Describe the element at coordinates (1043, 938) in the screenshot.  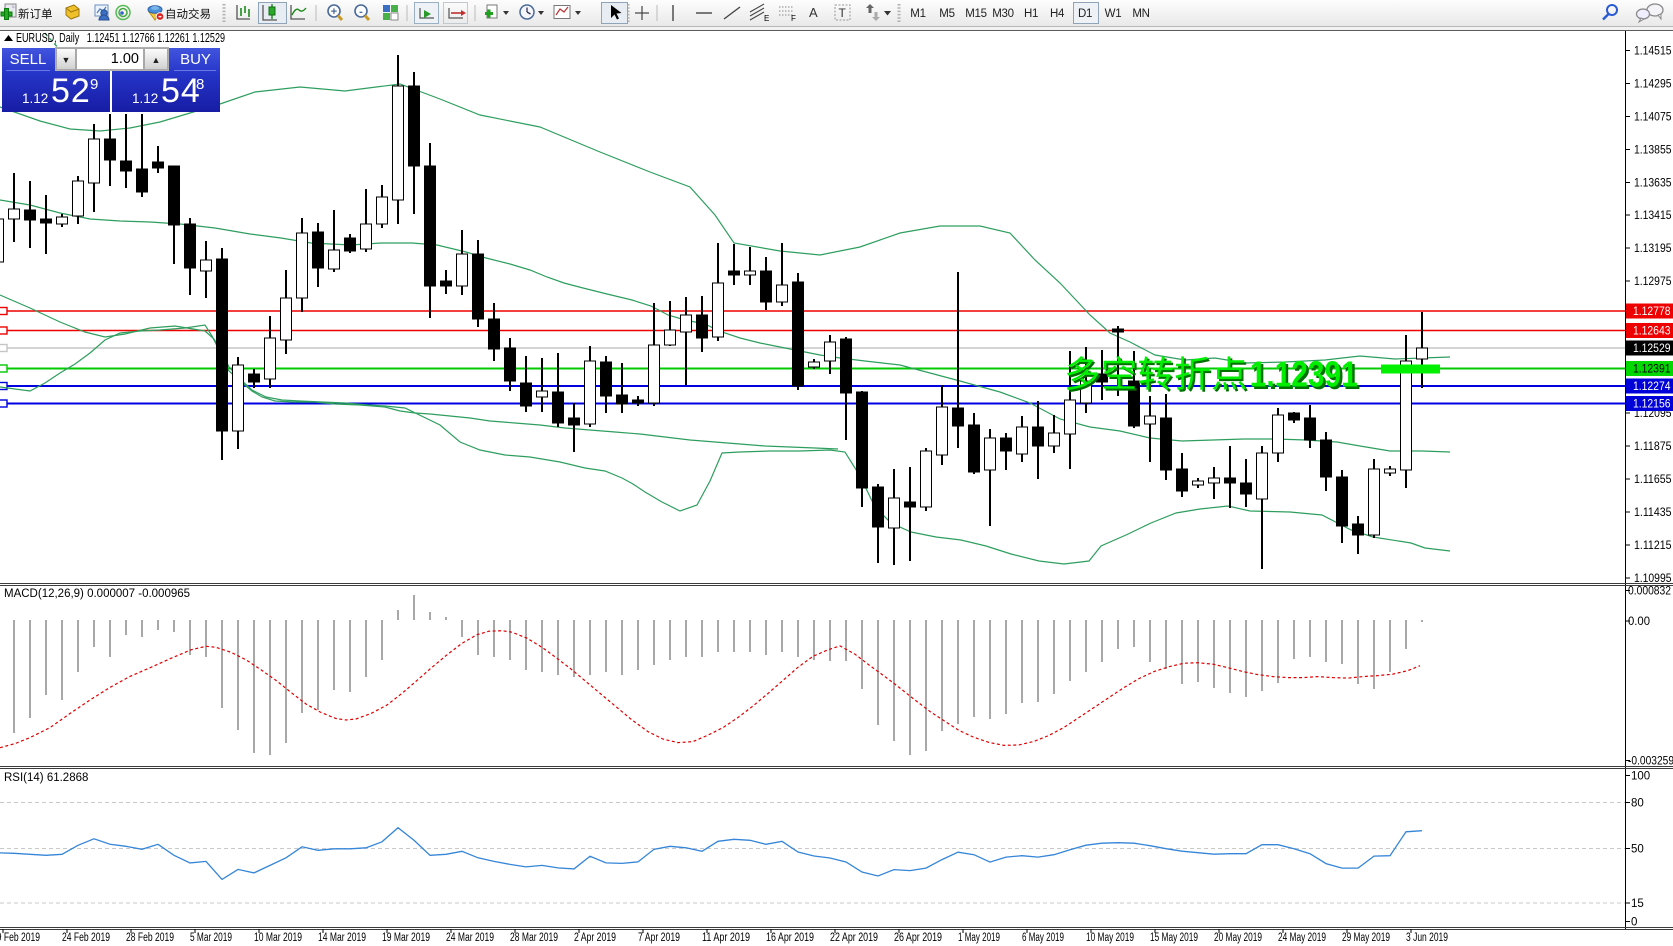
I see `svg-text: 6 May 2019` at that location.